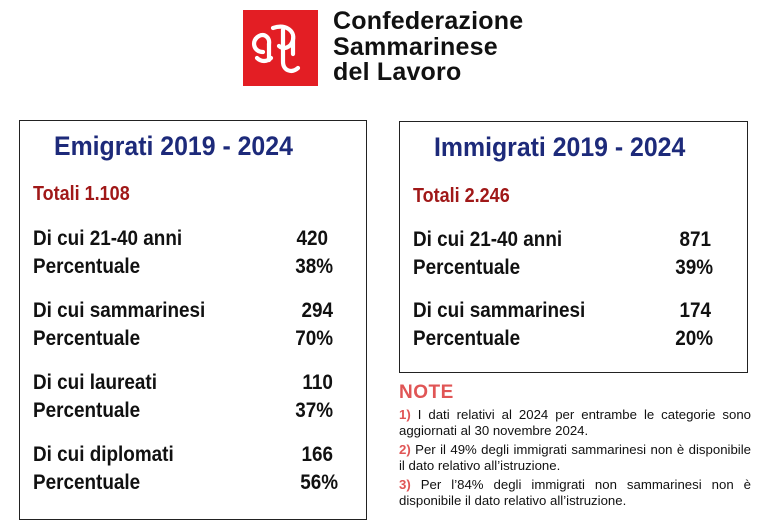  What do you see at coordinates (317, 382) in the screenshot?
I see `row-value: 110` at bounding box center [317, 382].